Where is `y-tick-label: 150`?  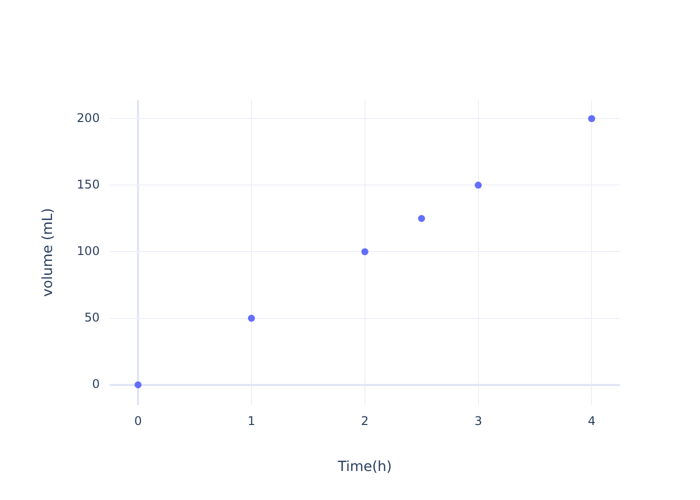
y-tick-label: 150 is located at coordinates (88, 184).